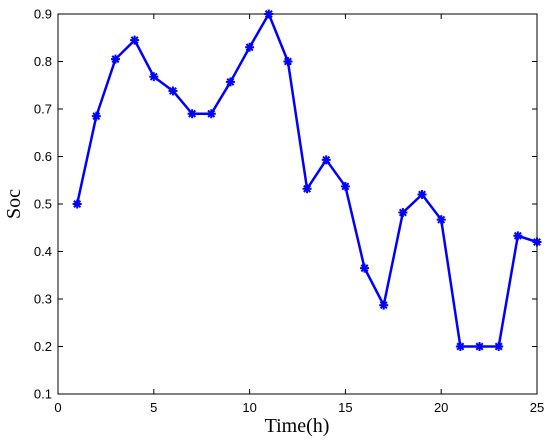 The width and height of the screenshot is (550, 444). What do you see at coordinates (43, 299) in the screenshot?
I see `y-tick-label: 0.3` at bounding box center [43, 299].